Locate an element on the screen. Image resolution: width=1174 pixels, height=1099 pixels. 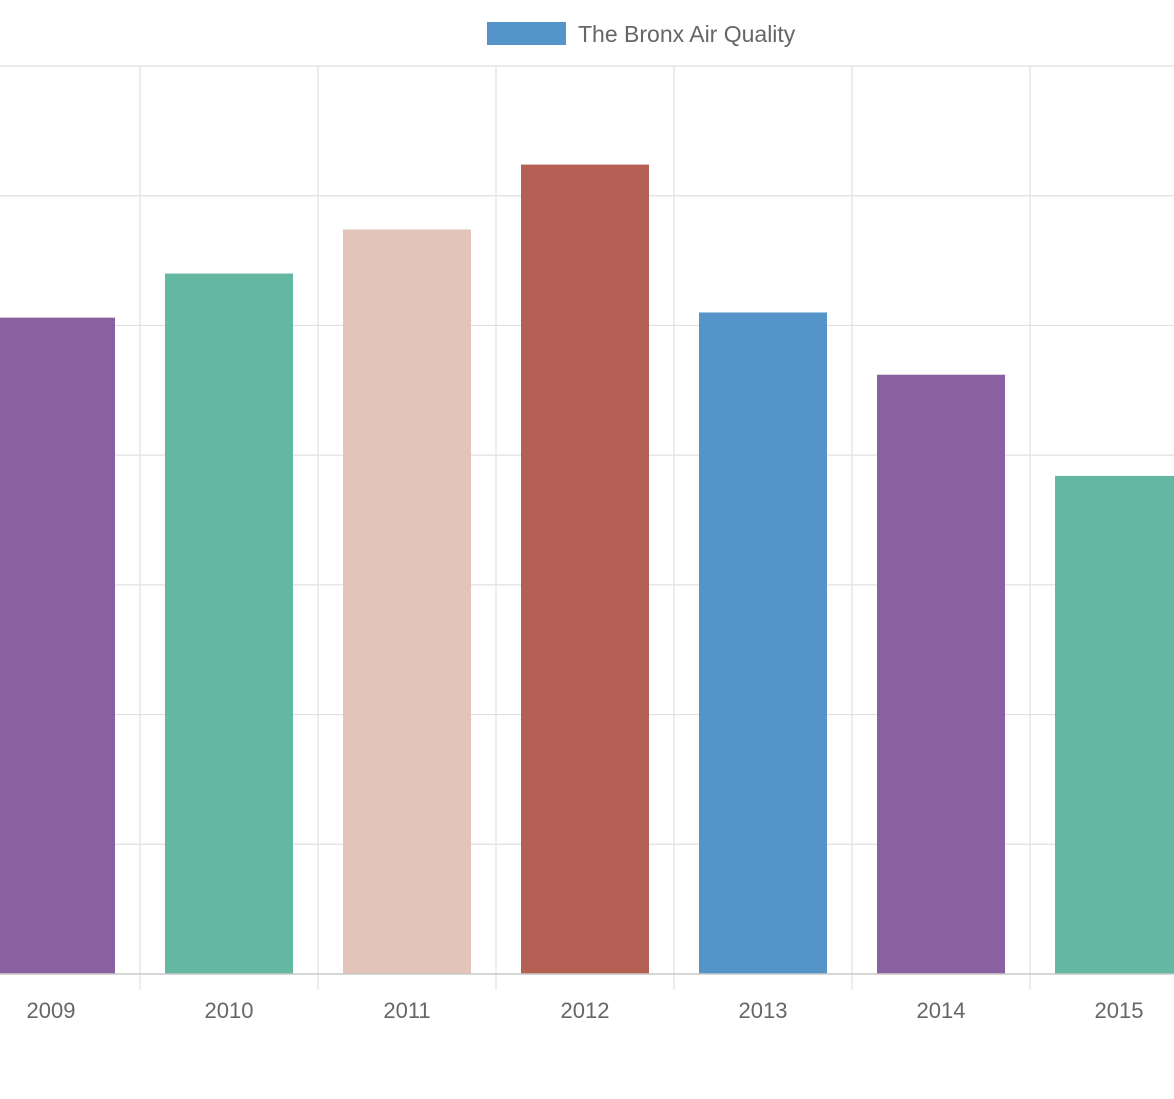
x-tick-label-2012: 2012 is located at coordinates (585, 1010).